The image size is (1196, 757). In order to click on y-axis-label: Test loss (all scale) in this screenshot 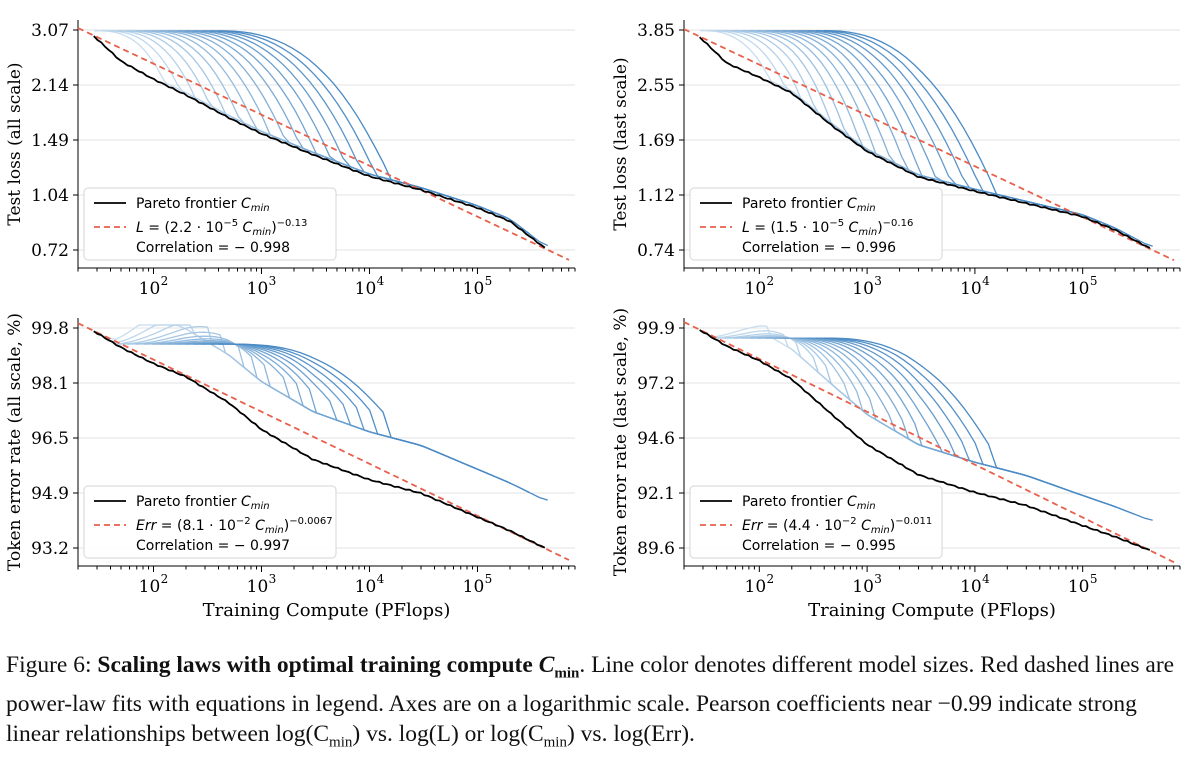, I will do `click(15, 143)`.